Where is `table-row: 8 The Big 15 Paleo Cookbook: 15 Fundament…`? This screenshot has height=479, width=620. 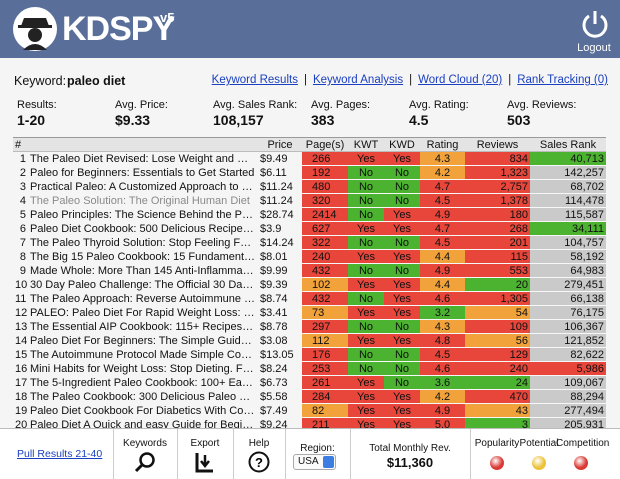
table-row: 8 The Big 15 Paleo Cookbook: 15 Fundament… is located at coordinates (309, 256).